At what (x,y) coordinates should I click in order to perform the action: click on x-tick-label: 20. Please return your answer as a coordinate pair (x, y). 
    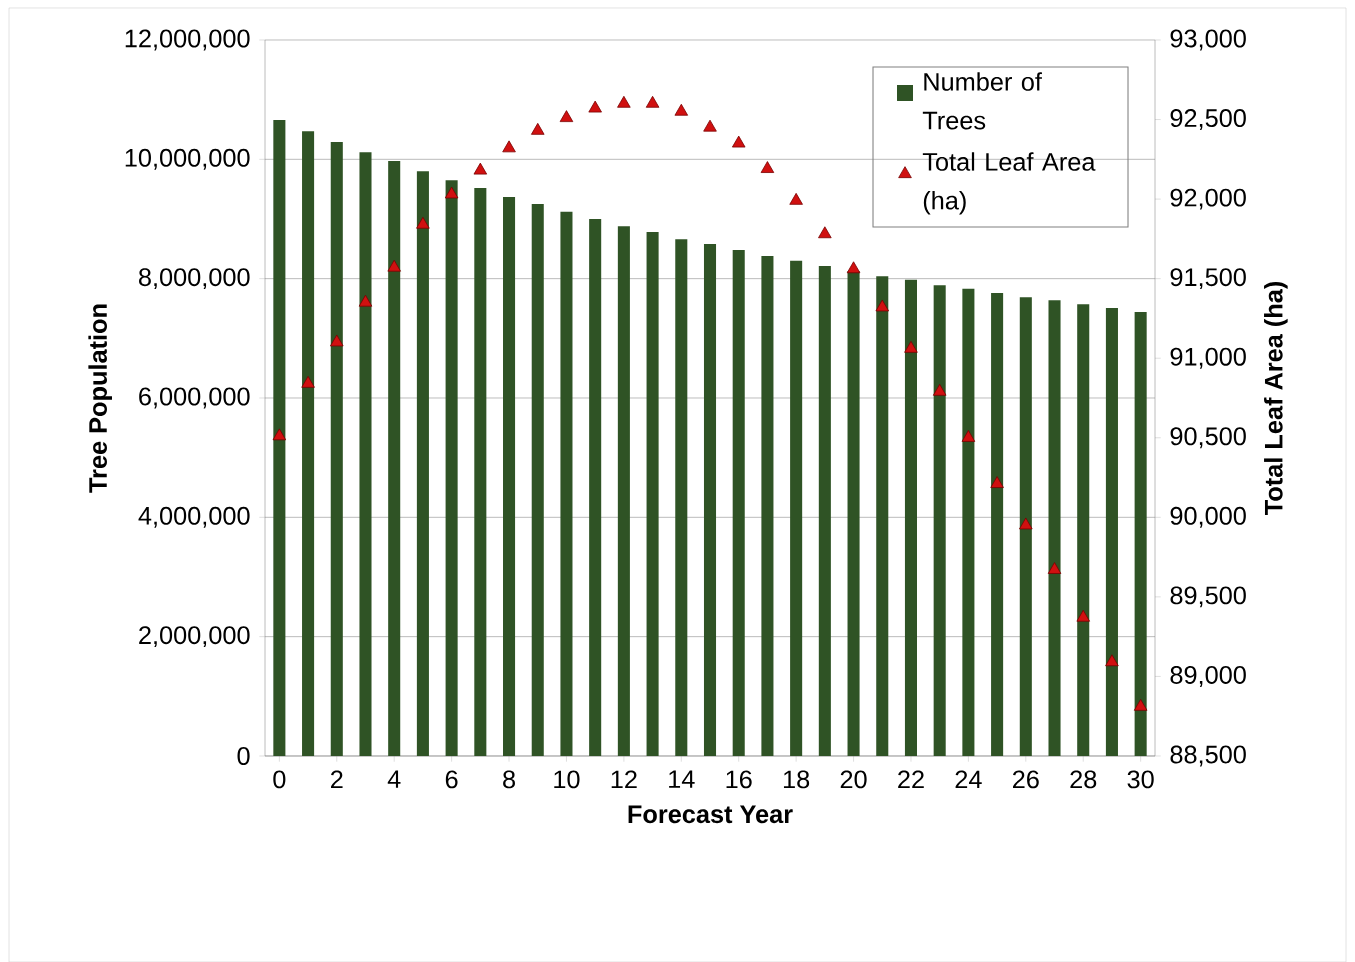
    Looking at the image, I should click on (853, 779).